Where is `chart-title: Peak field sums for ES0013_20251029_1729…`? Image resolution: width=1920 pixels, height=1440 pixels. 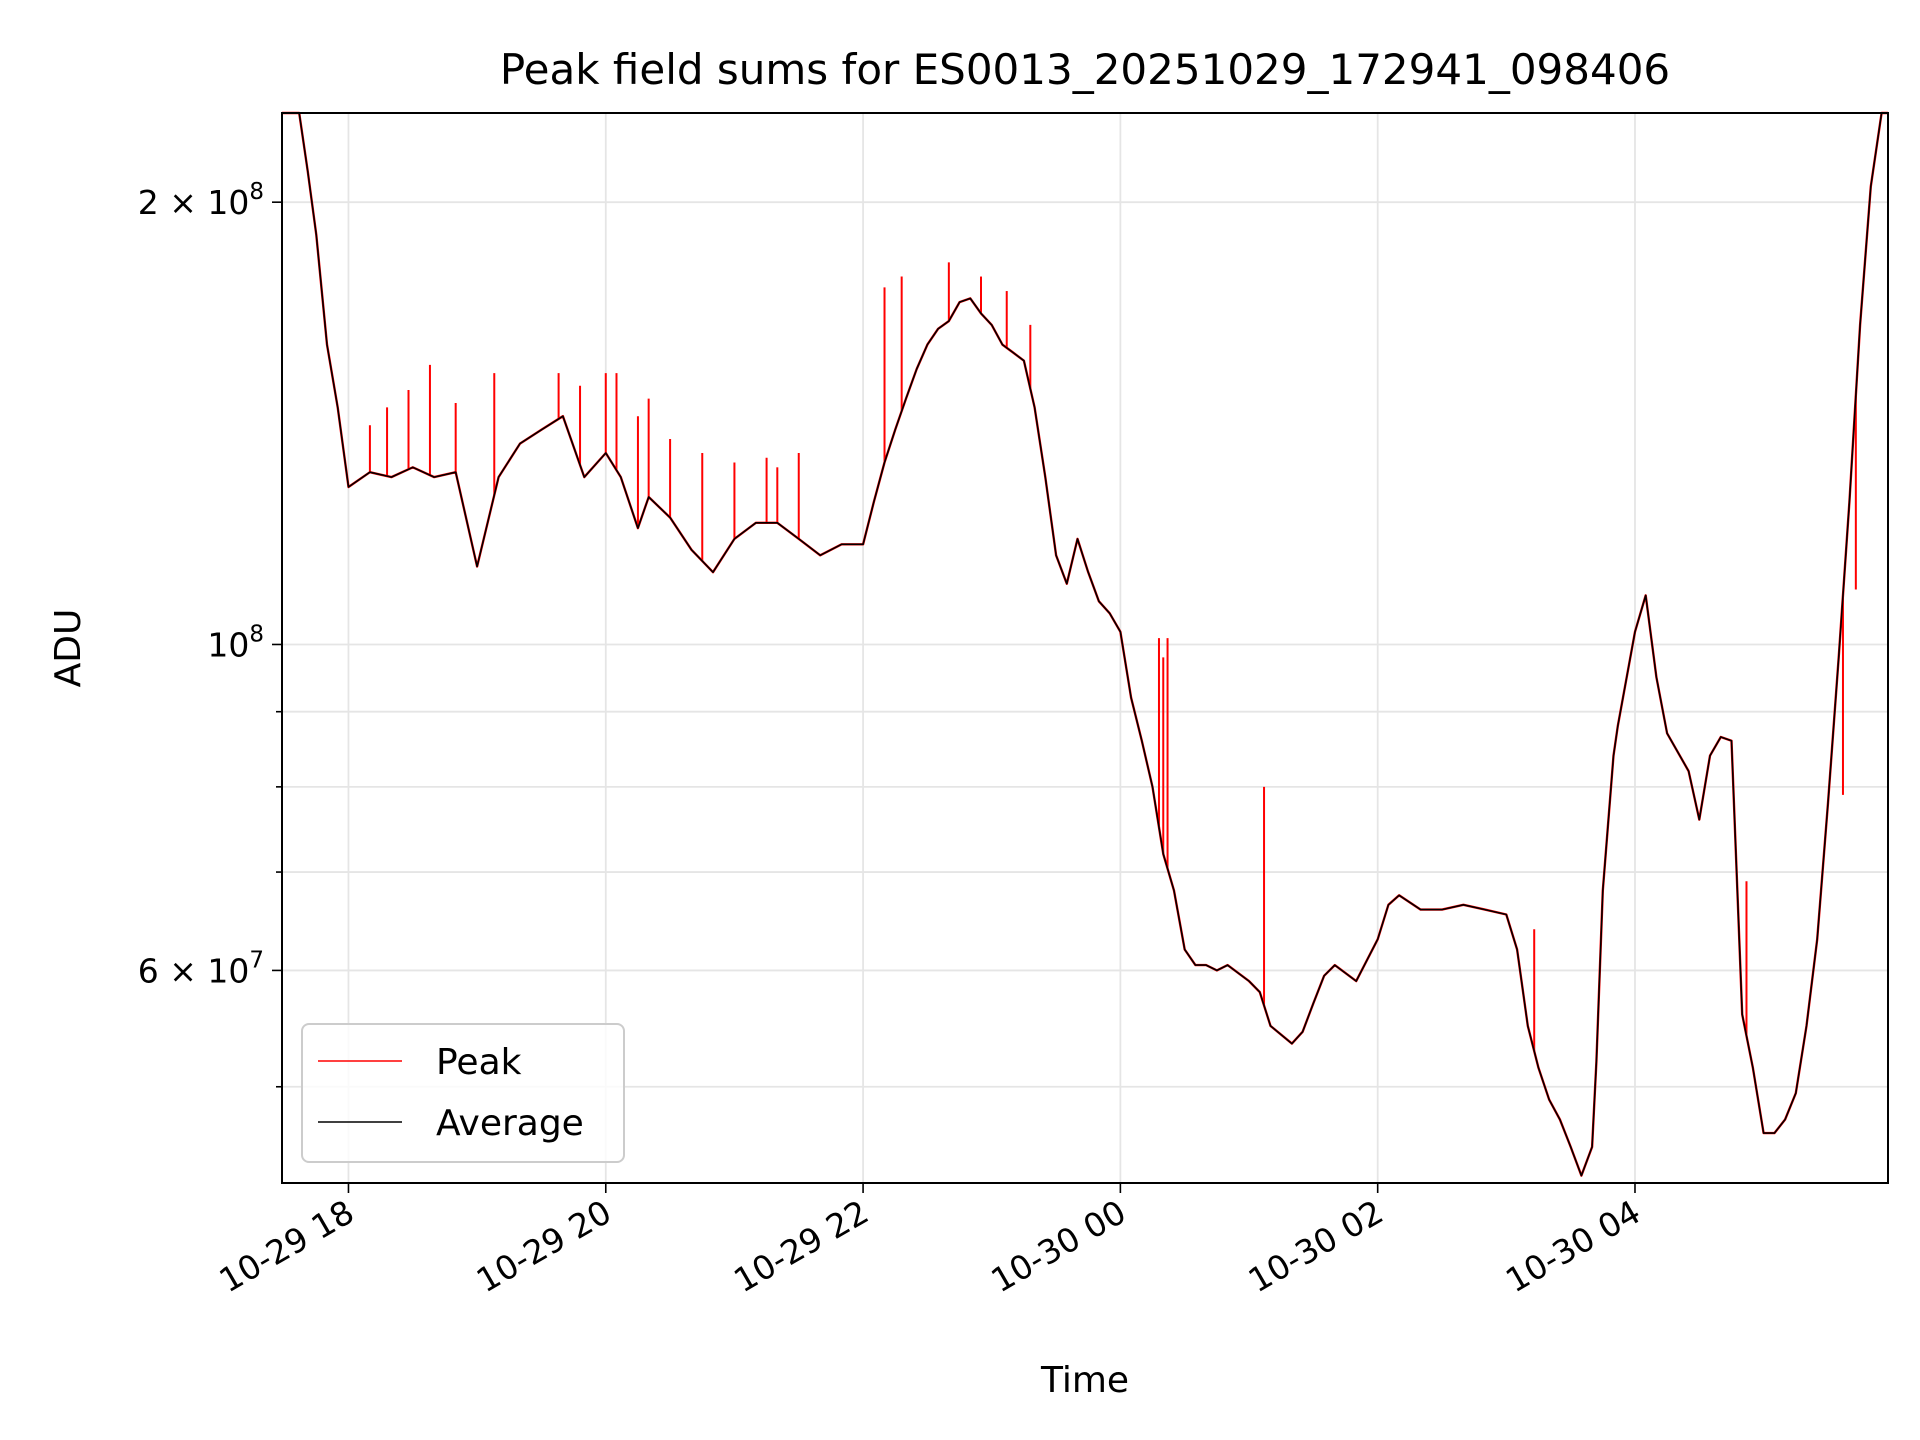
chart-title: Peak field sums for ES0013_20251029_1729… is located at coordinates (1085, 69).